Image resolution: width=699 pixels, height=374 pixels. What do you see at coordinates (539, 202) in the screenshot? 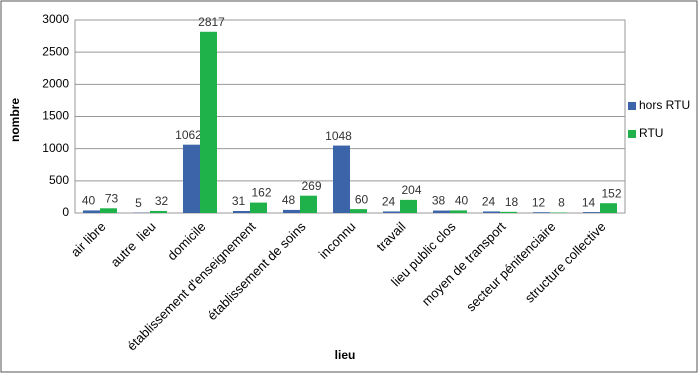
I see `value-label: 12` at bounding box center [539, 202].